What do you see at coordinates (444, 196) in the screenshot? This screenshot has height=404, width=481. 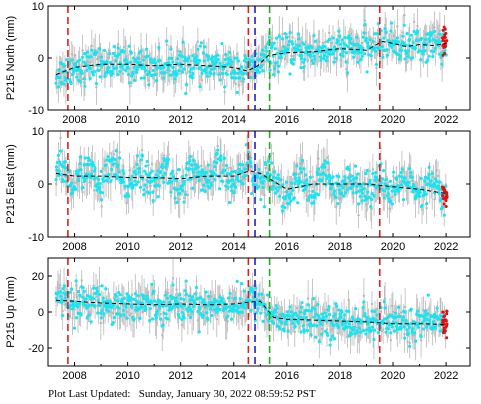 I see `recent-points-east` at bounding box center [444, 196].